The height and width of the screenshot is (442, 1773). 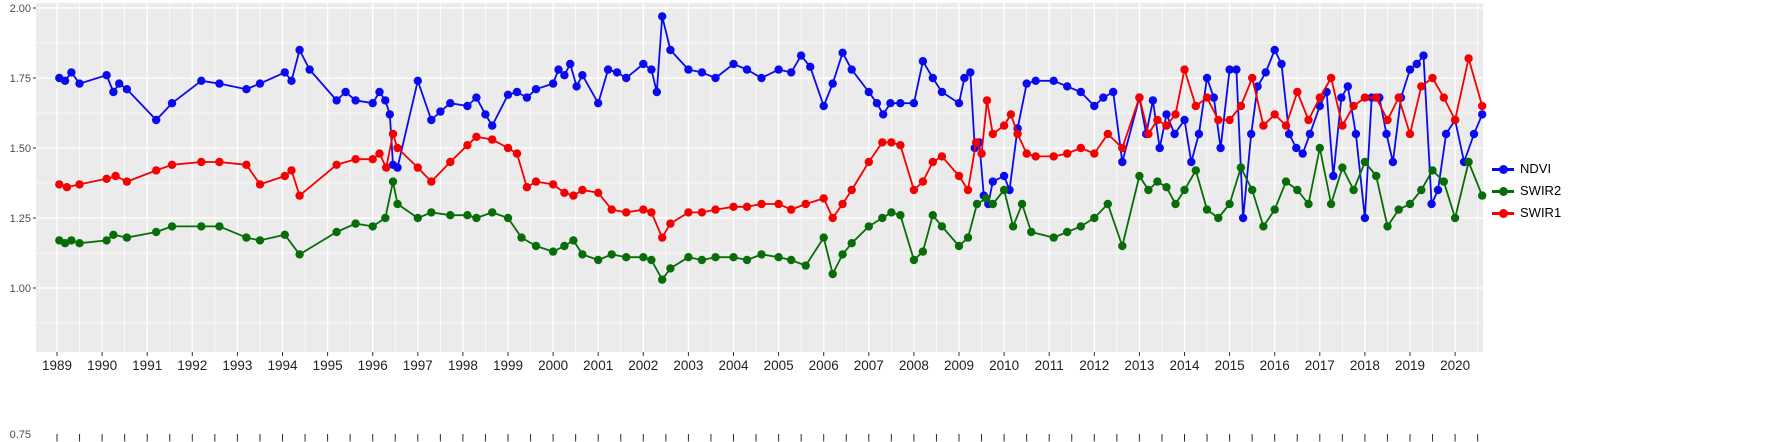 I want to click on legend-label-swir2: SWIR2, so click(x=1541, y=190).